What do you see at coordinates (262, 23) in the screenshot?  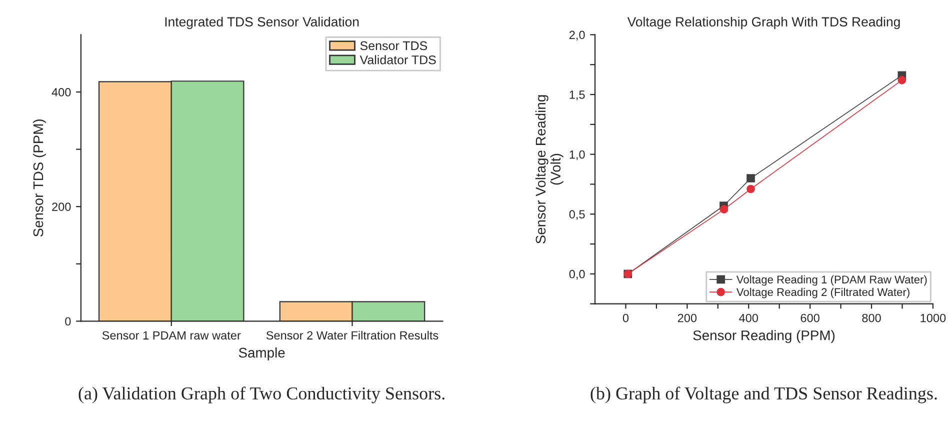 I see `chart-title: Integrated TDS Sensor Validation` at bounding box center [262, 23].